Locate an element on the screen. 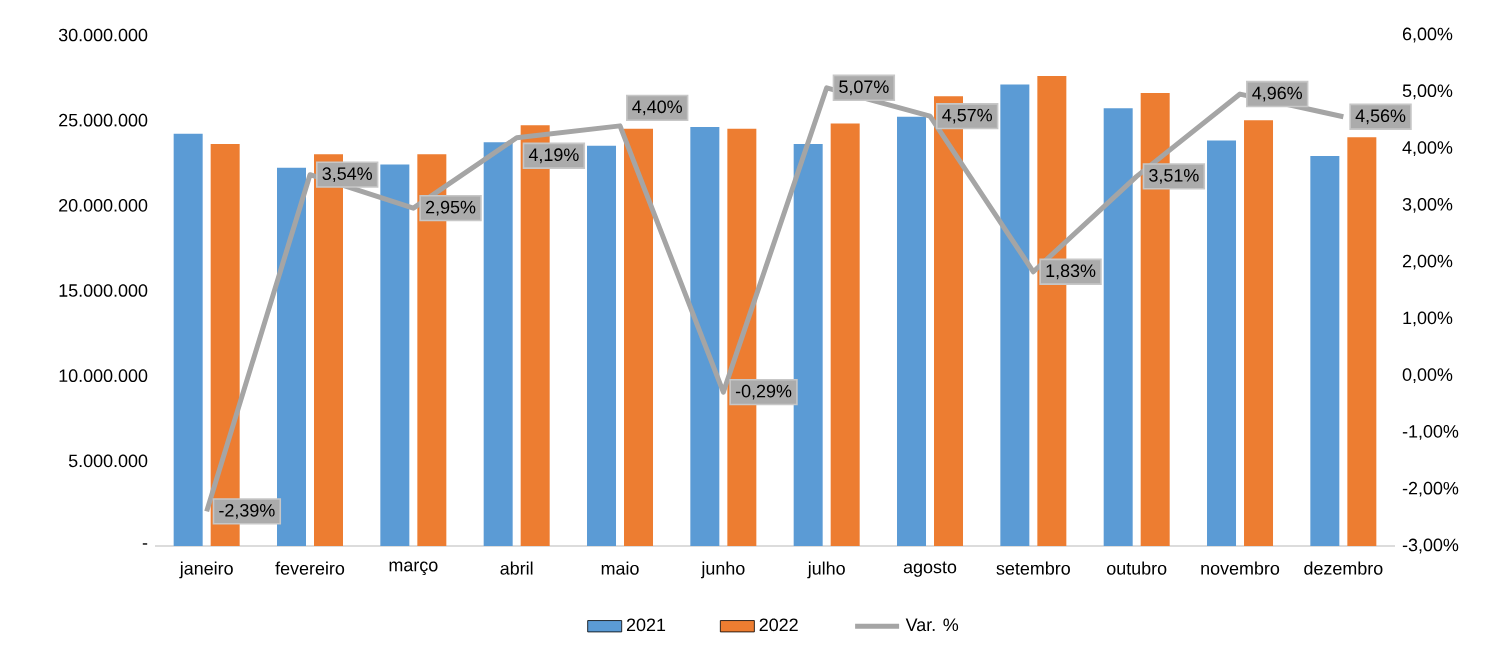 This screenshot has height=648, width=1490. x-tick-label: abril is located at coordinates (516, 568).